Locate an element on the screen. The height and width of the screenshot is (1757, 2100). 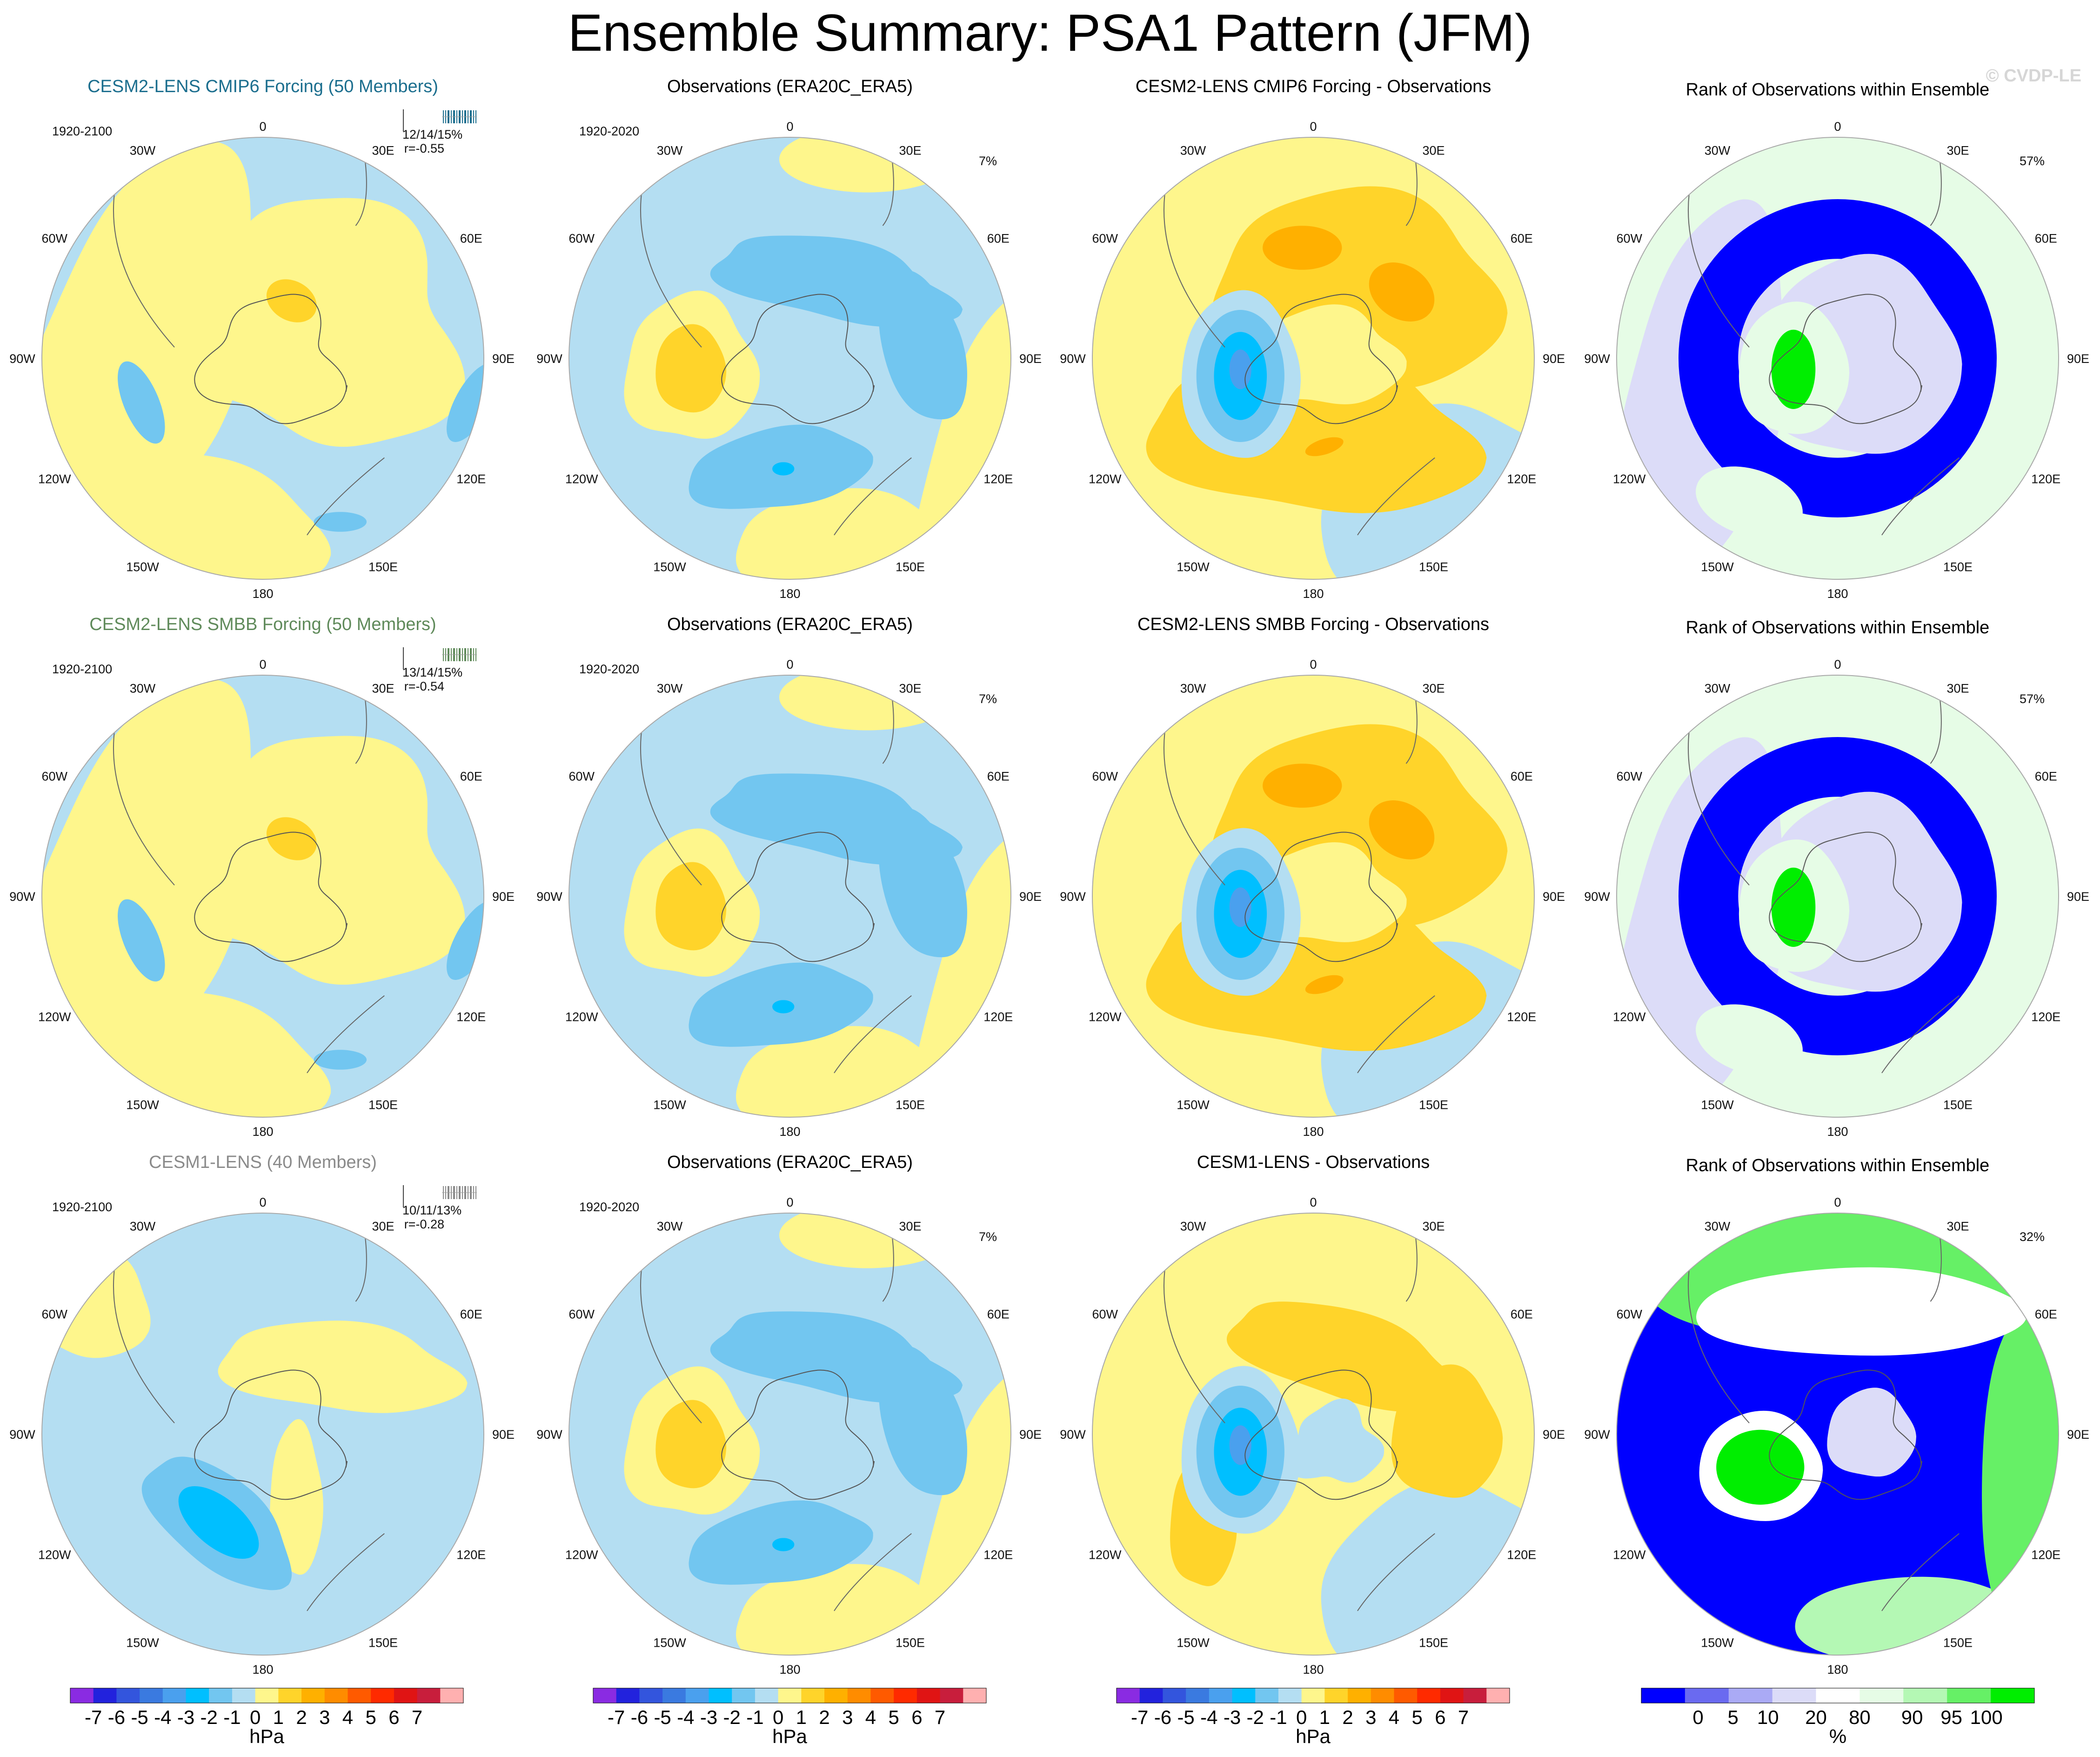
lon-label-west: 120W is located at coordinates (54, 479).